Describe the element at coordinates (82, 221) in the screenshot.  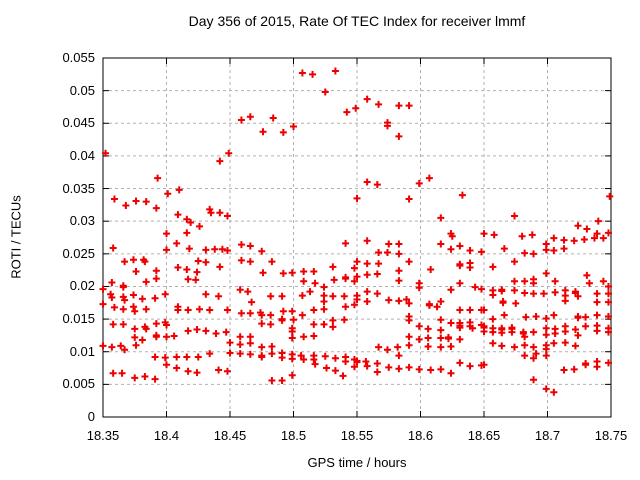
I see `y-tick-label: 0.03` at that location.